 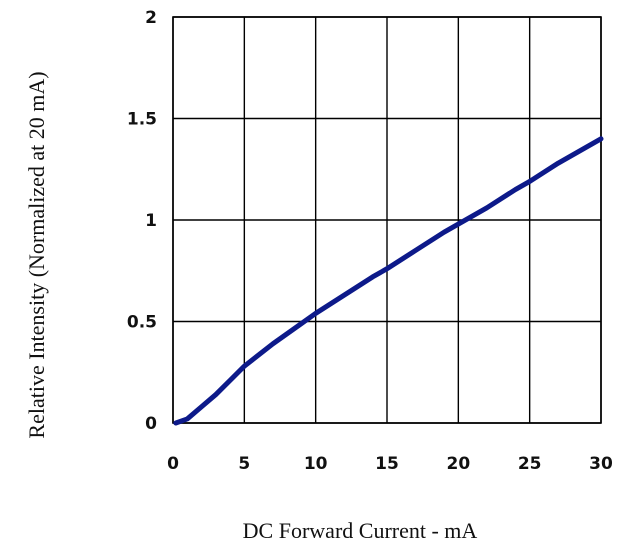 I want to click on x-tick-label: 20, so click(x=458, y=464).